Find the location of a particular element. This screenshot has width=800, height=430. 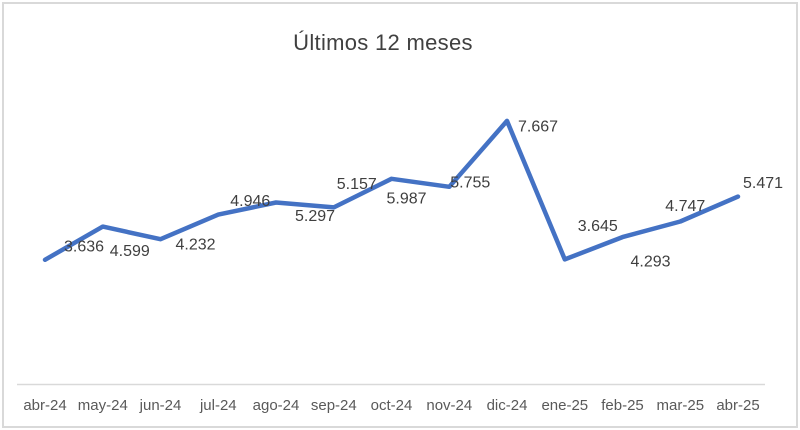

x-tick-label: may-24 is located at coordinates (103, 405).